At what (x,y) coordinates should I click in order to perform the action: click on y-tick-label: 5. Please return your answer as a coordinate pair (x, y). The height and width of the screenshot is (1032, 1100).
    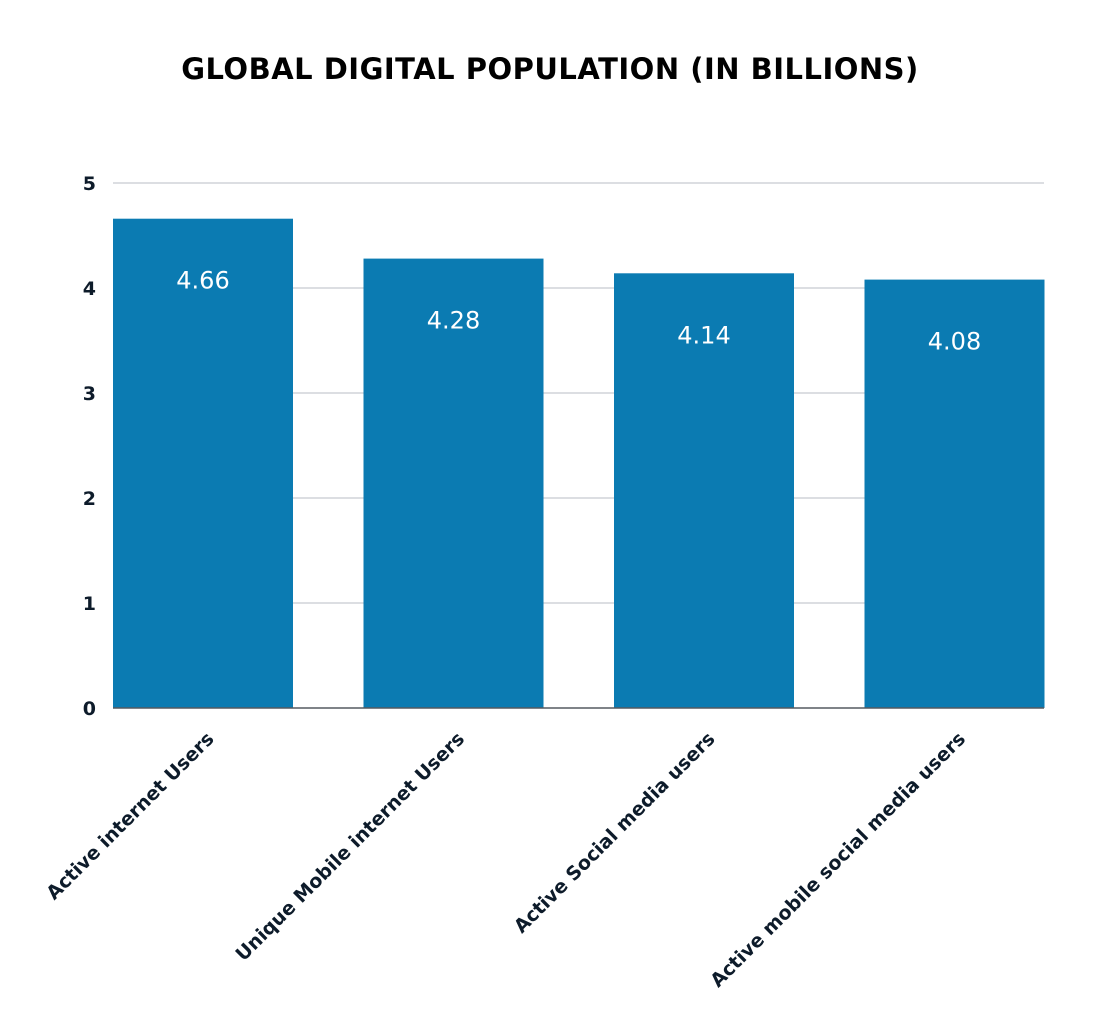
    Looking at the image, I should click on (89, 184).